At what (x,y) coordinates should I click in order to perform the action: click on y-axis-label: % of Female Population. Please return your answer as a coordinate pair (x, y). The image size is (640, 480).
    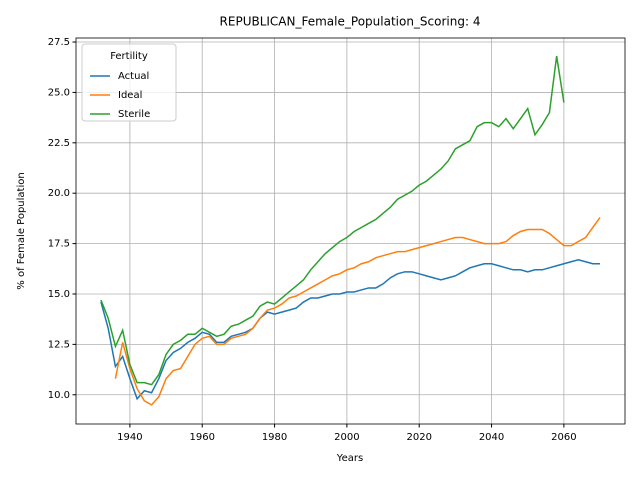
    Looking at the image, I should click on (21, 230).